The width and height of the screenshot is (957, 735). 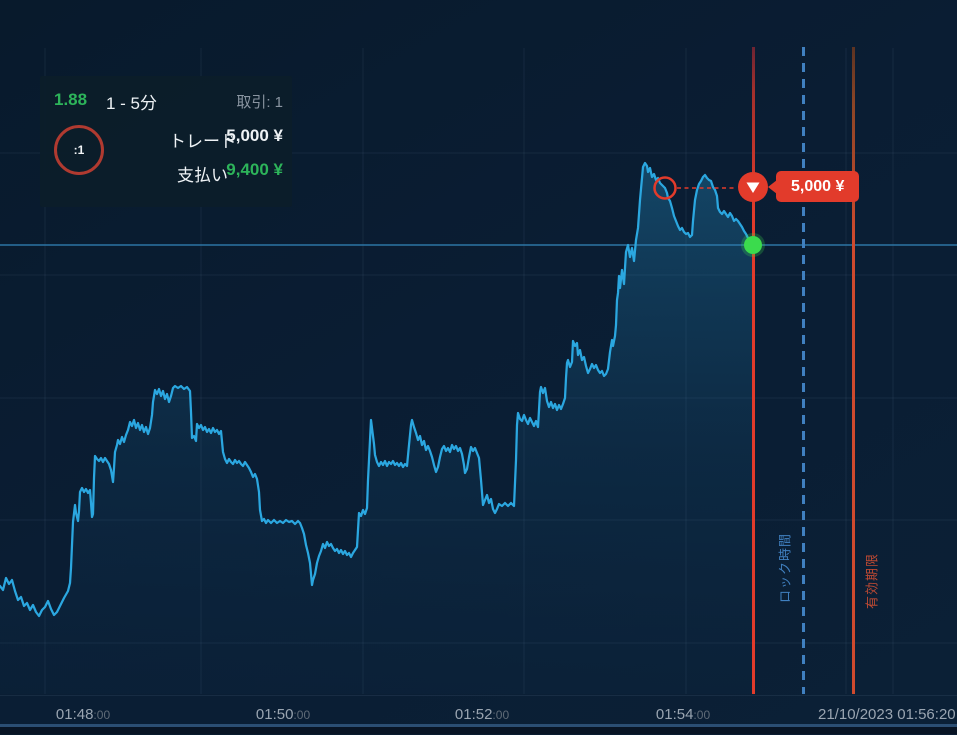 I want to click on payout-multiplier: 1.88, so click(x=71, y=99).